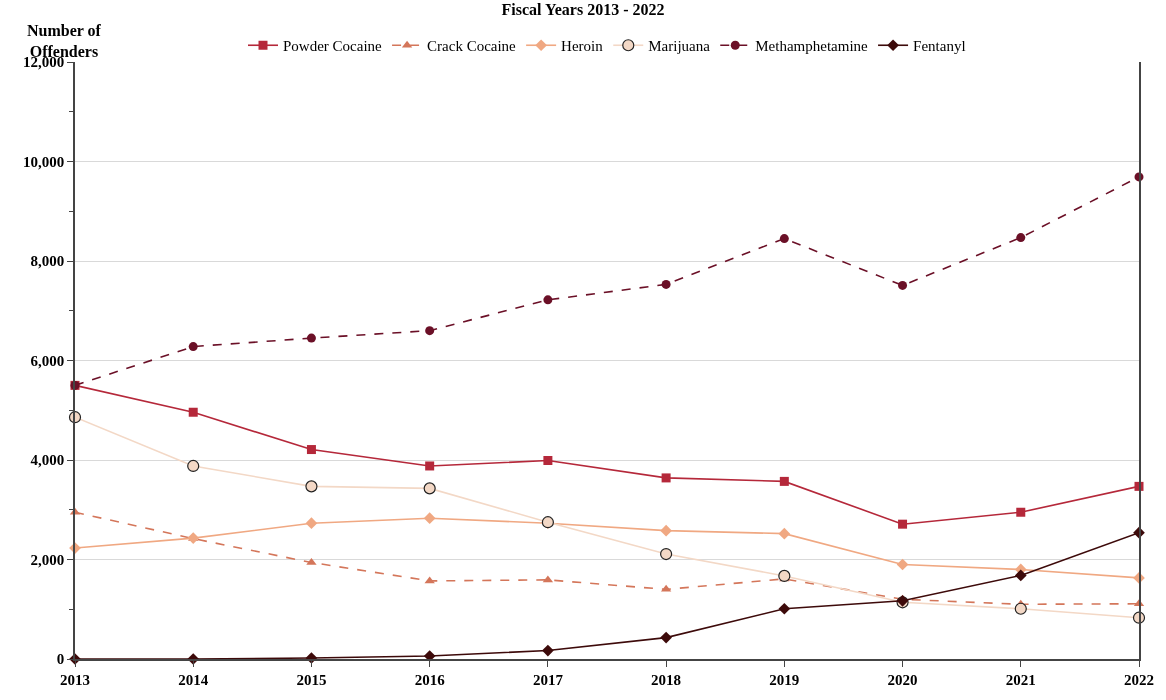 This screenshot has width=1166, height=700. What do you see at coordinates (472, 46) in the screenshot?
I see `legend-label: Crack Cocaine` at bounding box center [472, 46].